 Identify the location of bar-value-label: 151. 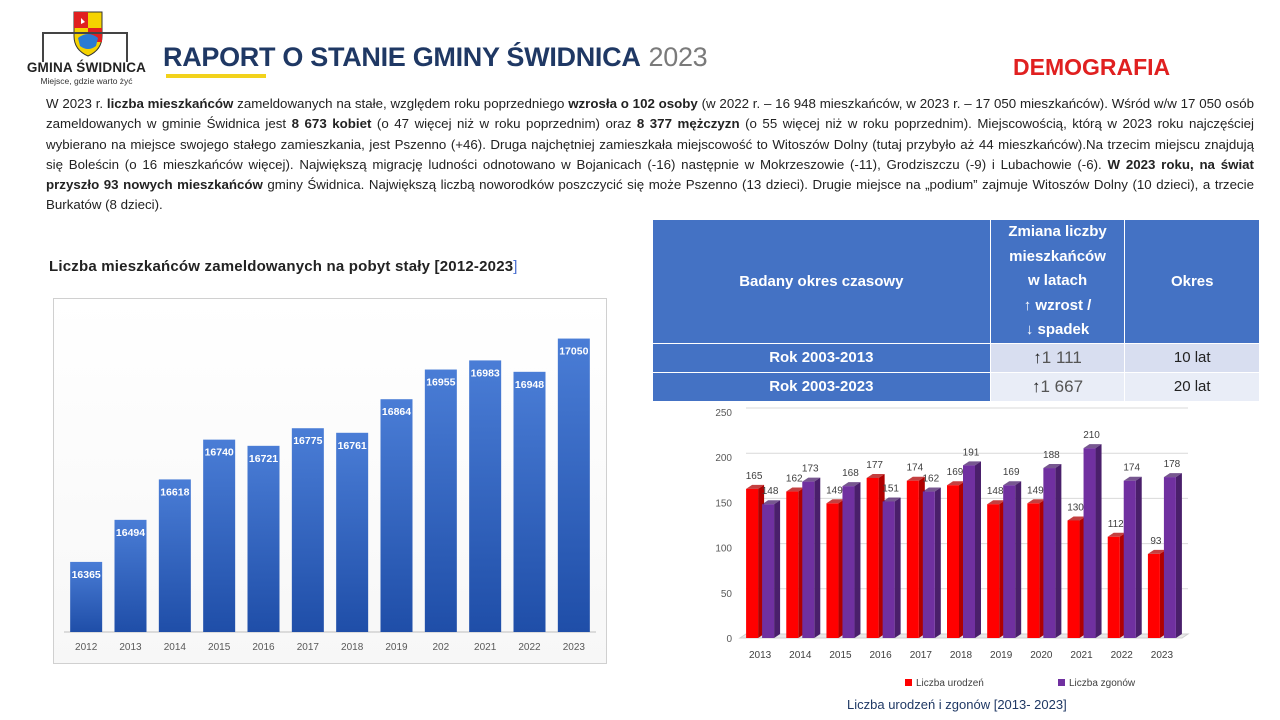
(890, 488).